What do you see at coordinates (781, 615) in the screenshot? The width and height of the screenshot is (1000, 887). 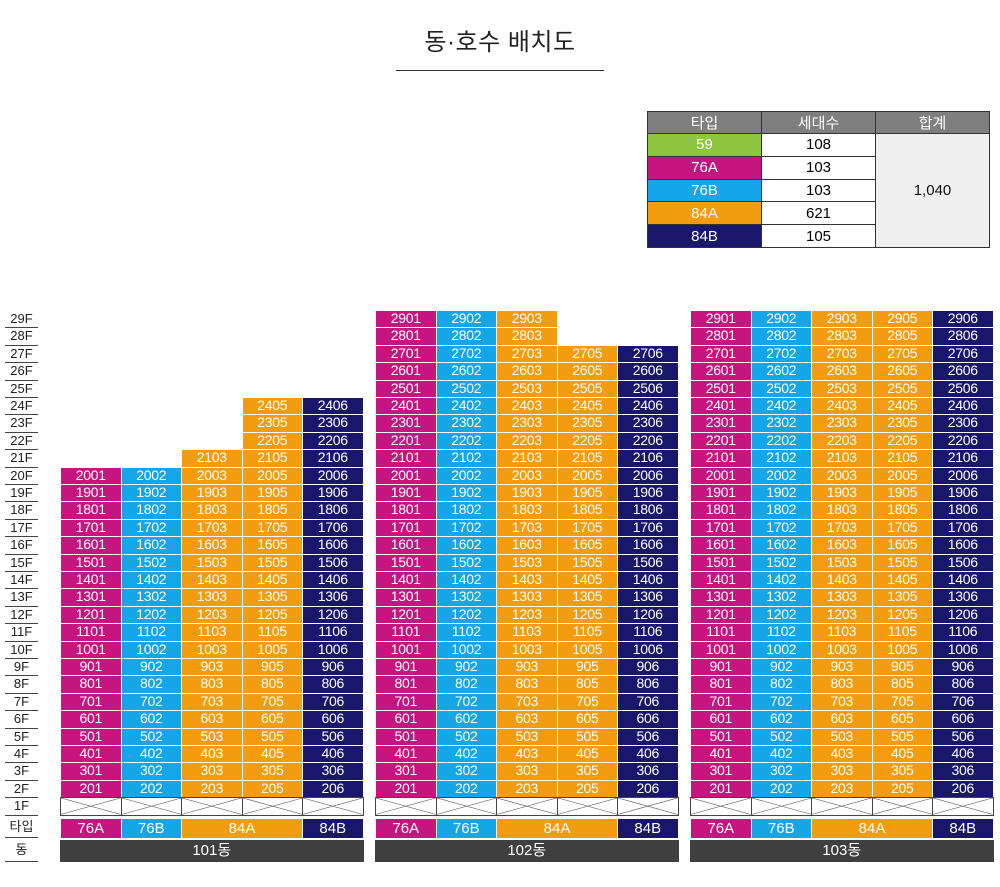 I see `unit-cell: 1202` at bounding box center [781, 615].